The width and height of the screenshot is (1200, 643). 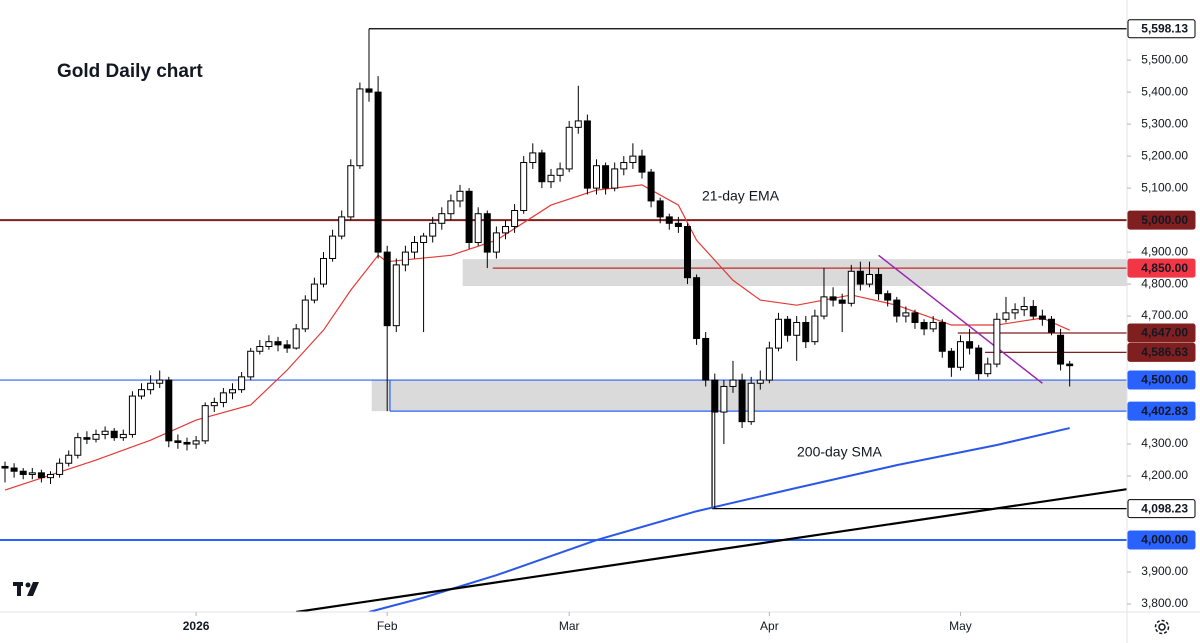 What do you see at coordinates (1164, 508) in the screenshot?
I see `price-badge-label: 4,098.23` at bounding box center [1164, 508].